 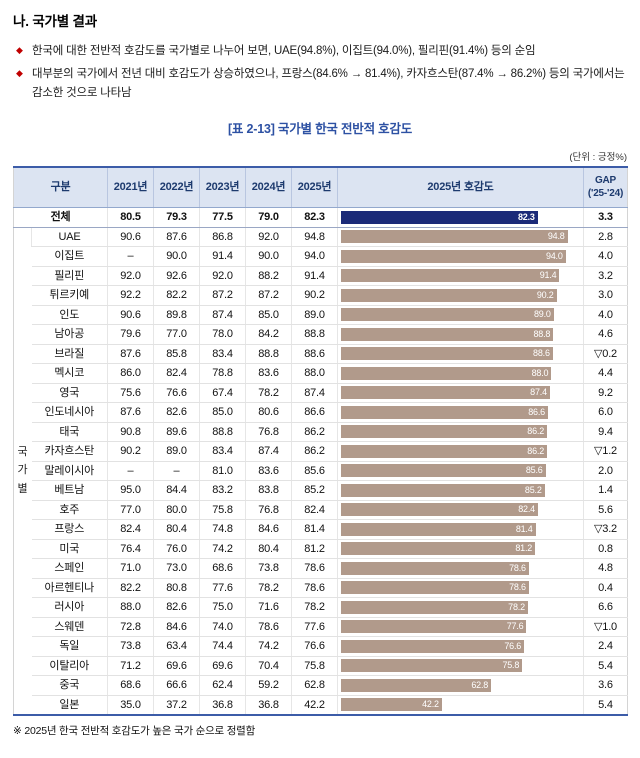 I want to click on year-value-2021: 82.2, so click(x=130, y=588).